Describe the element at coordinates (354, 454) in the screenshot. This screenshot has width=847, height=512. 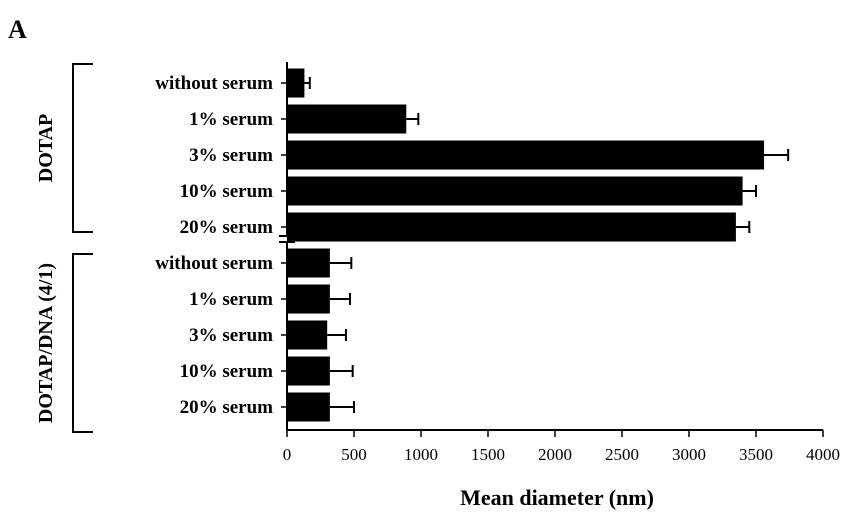
I see `x-tick-label: 500` at that location.